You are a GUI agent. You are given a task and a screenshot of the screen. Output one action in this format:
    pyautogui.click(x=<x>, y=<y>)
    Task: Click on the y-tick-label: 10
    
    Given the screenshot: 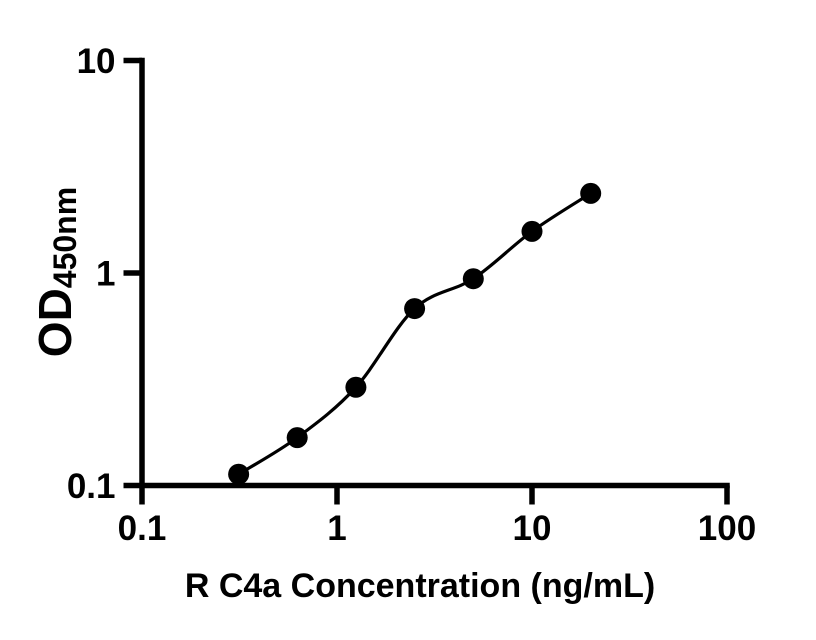 What is the action you would take?
    pyautogui.click(x=96, y=61)
    